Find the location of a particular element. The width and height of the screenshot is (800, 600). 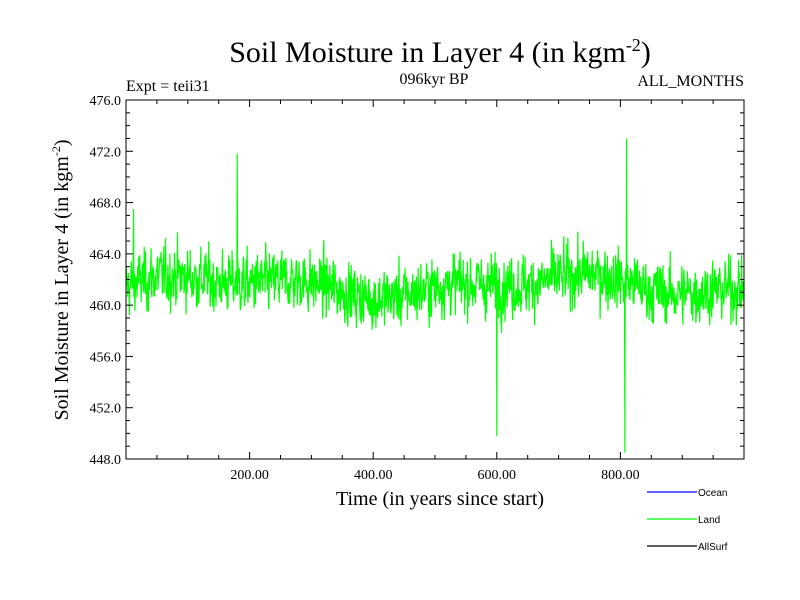

chart-title-main: Soil Moisture in Layer 4 (in kgm is located at coordinates (427, 52).